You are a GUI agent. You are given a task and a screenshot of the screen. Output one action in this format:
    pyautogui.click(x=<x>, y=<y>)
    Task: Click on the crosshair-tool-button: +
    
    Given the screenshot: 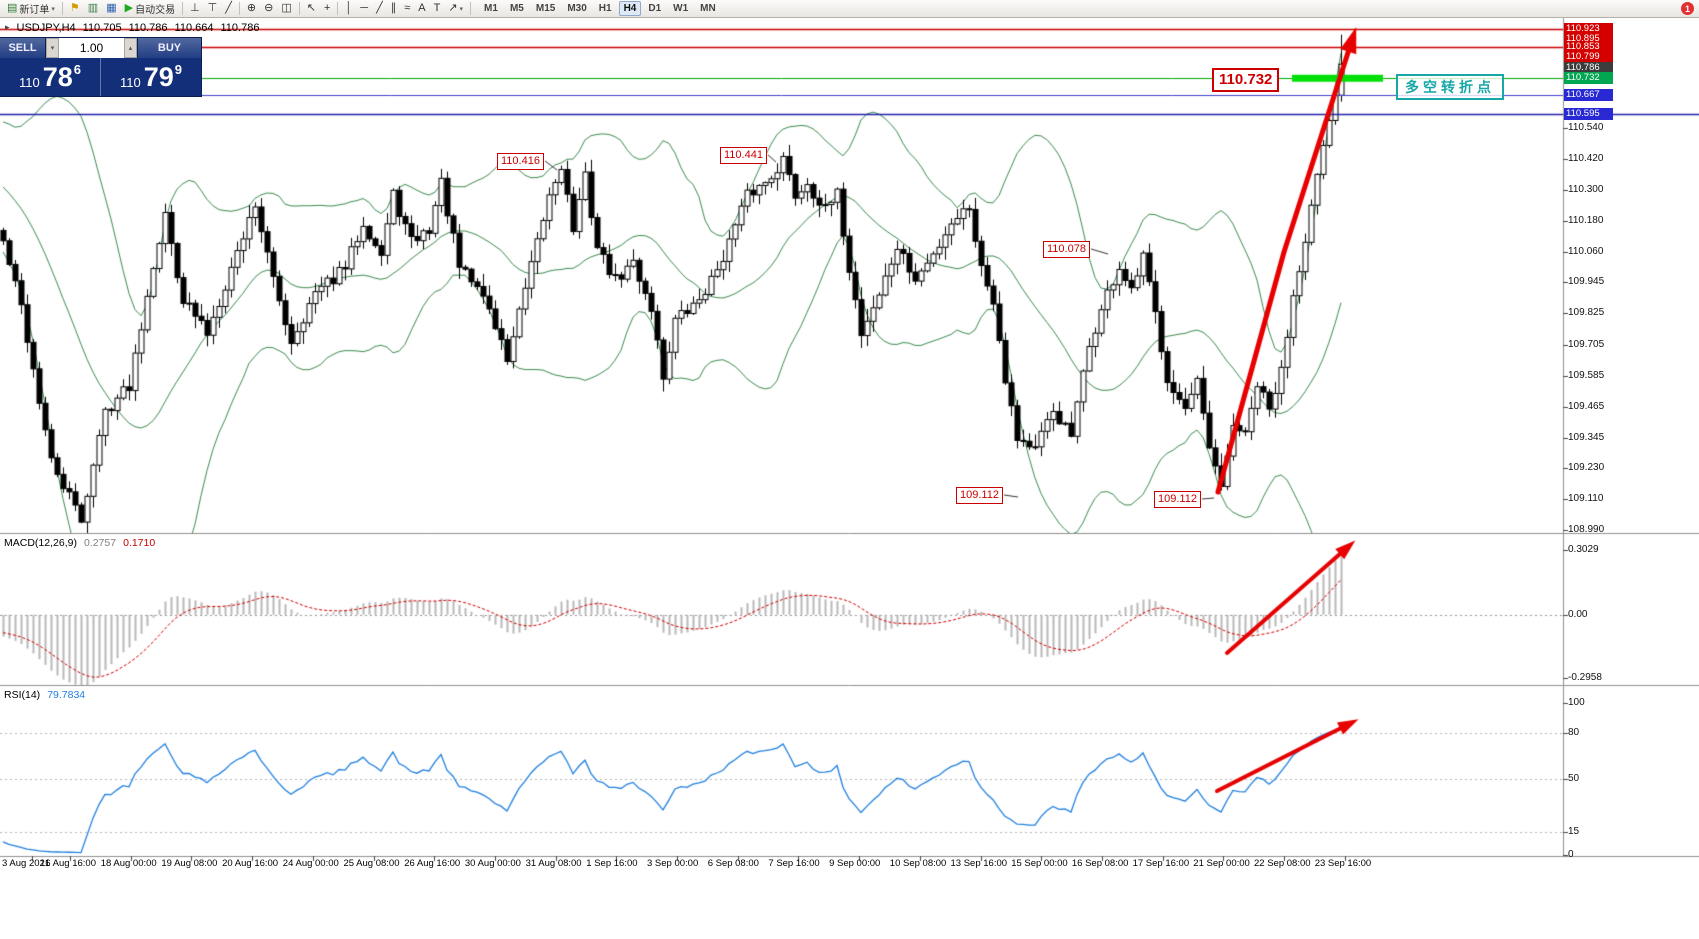 What is the action you would take?
    pyautogui.click(x=327, y=9)
    